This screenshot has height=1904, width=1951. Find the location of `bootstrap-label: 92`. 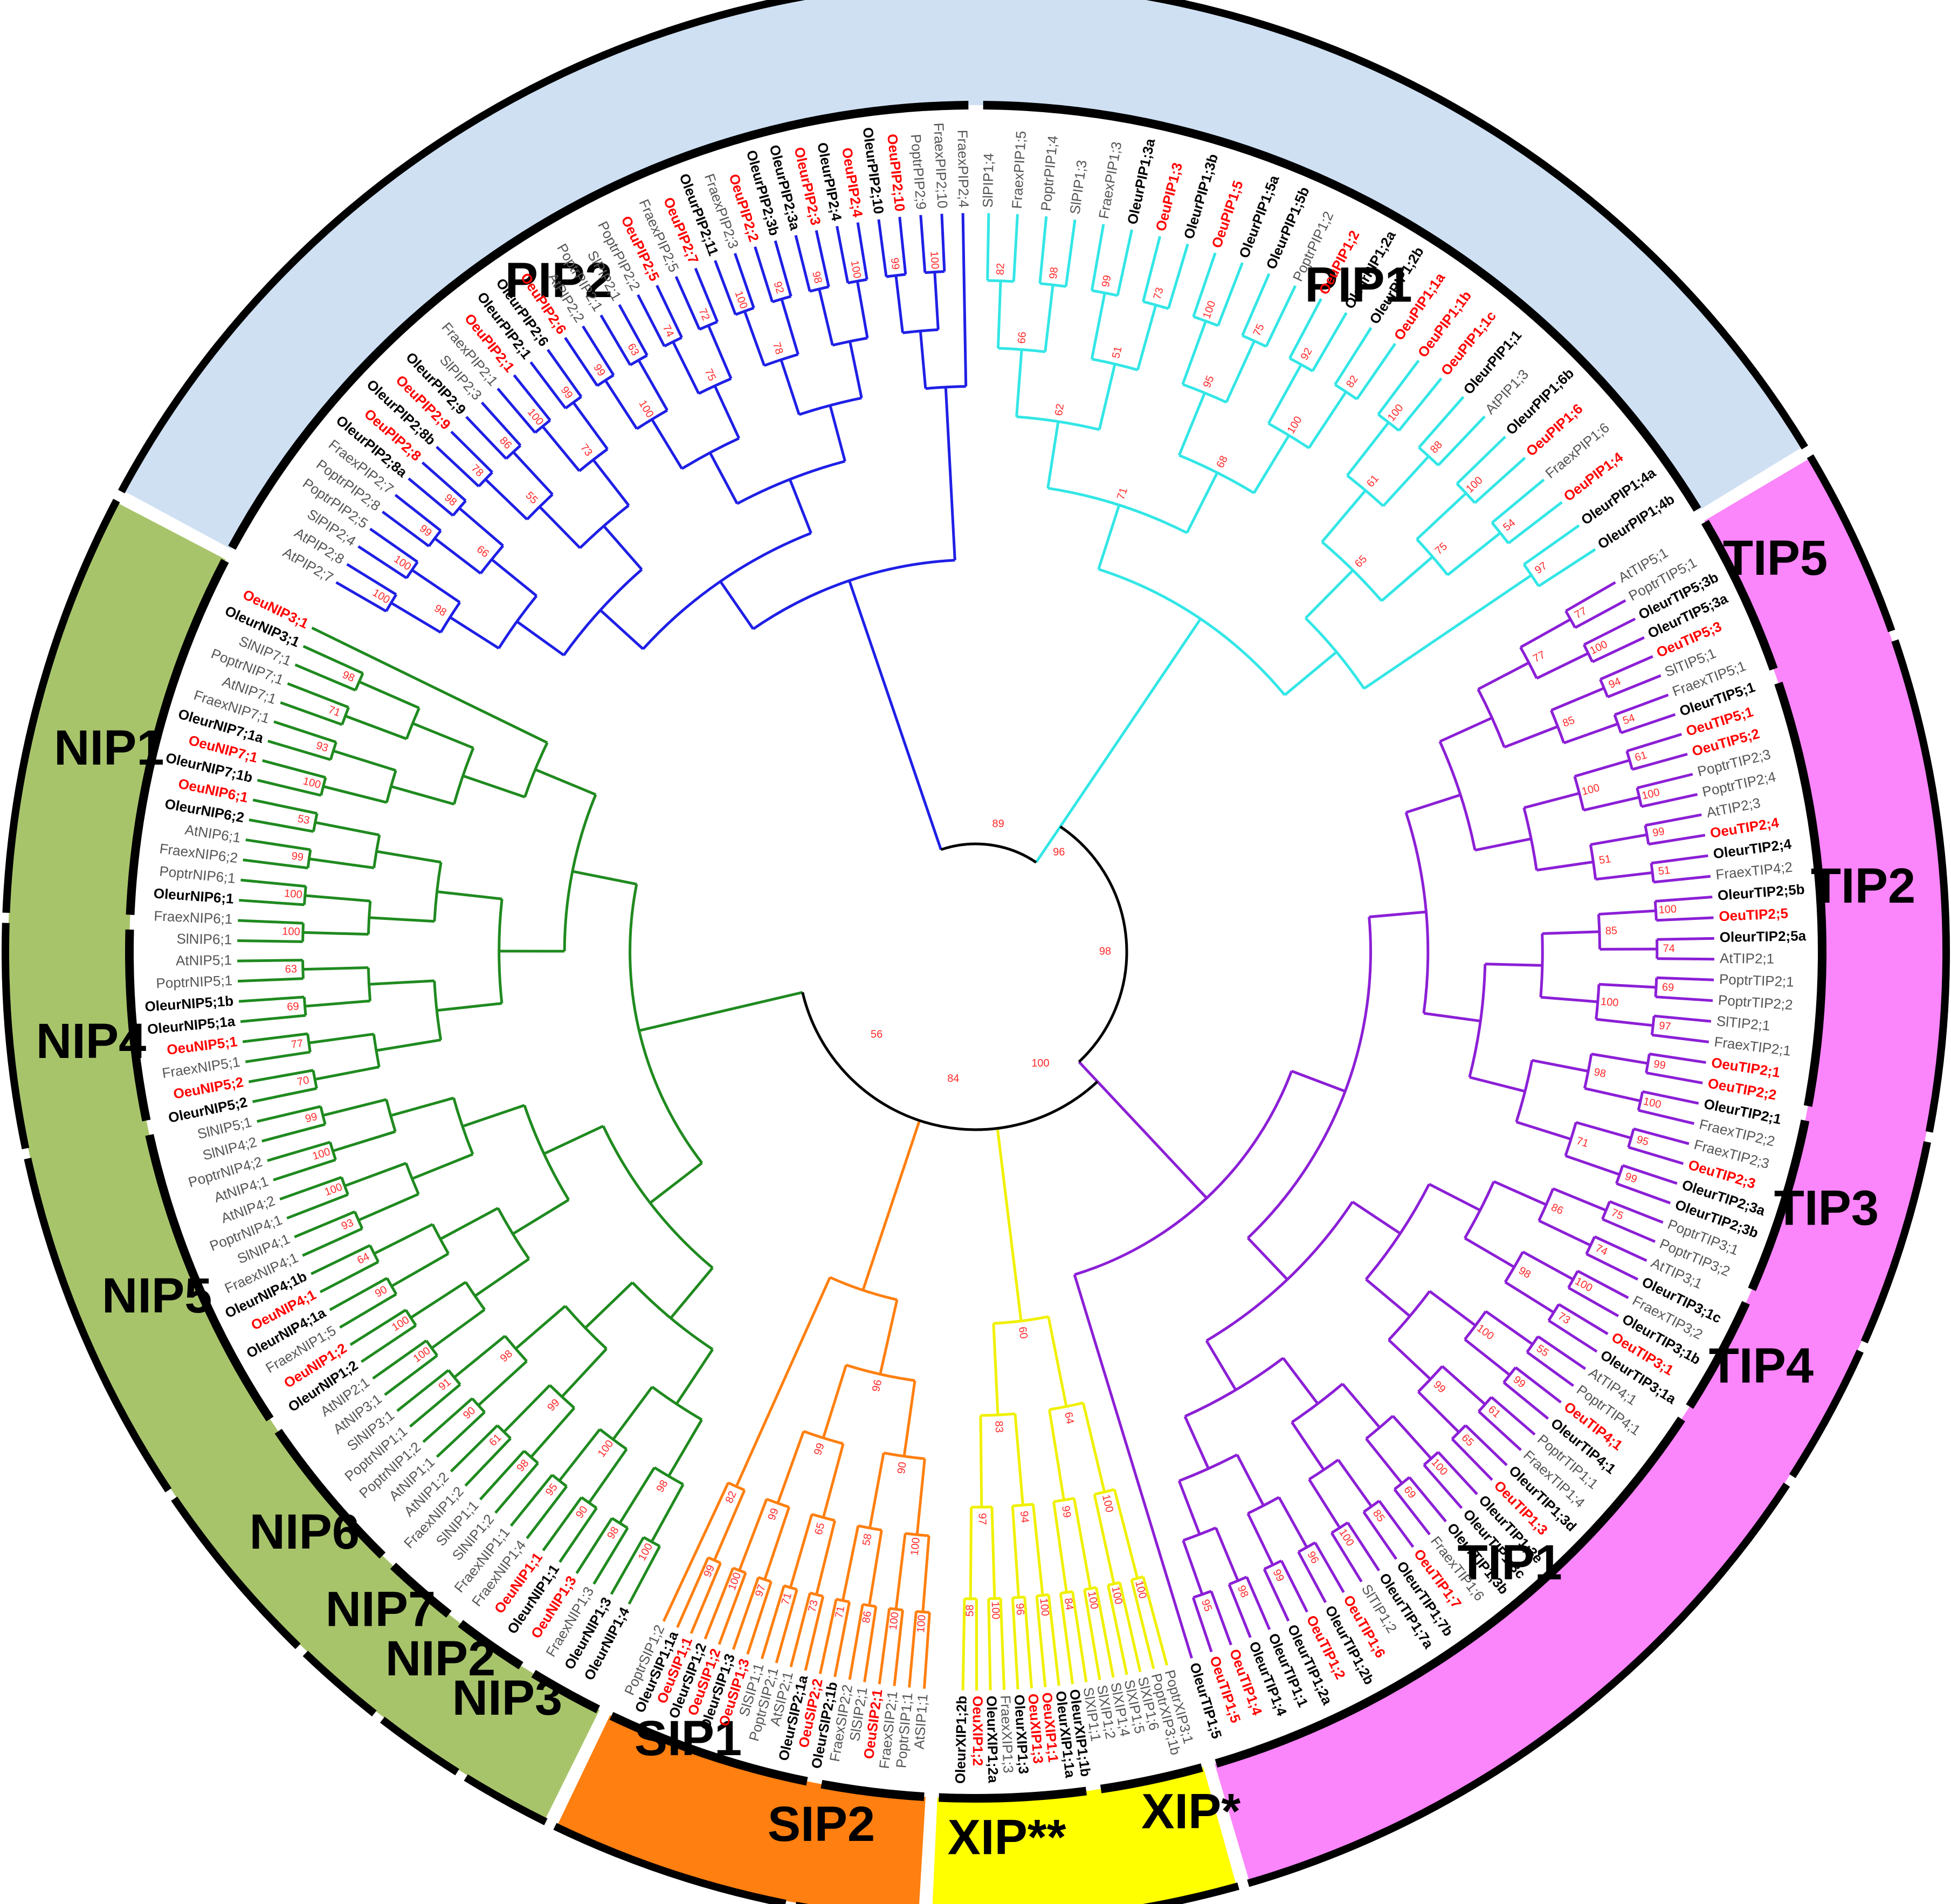

bootstrap-label: 92 is located at coordinates (1307, 354).